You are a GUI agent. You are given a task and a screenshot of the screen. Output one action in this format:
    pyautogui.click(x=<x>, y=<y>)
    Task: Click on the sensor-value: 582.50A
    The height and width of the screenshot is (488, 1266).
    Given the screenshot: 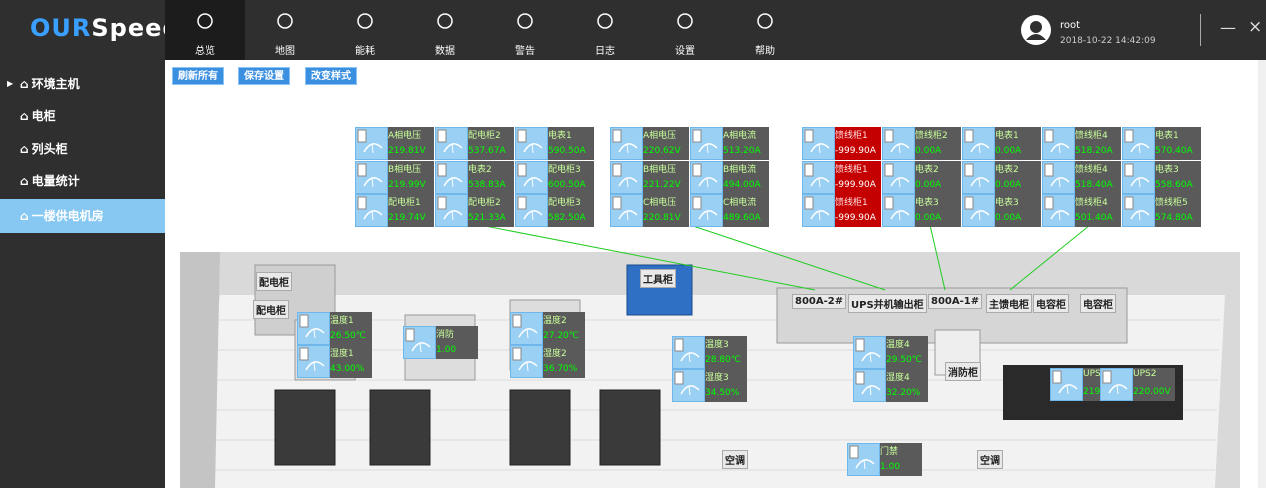 What is the action you would take?
    pyautogui.click(x=567, y=218)
    